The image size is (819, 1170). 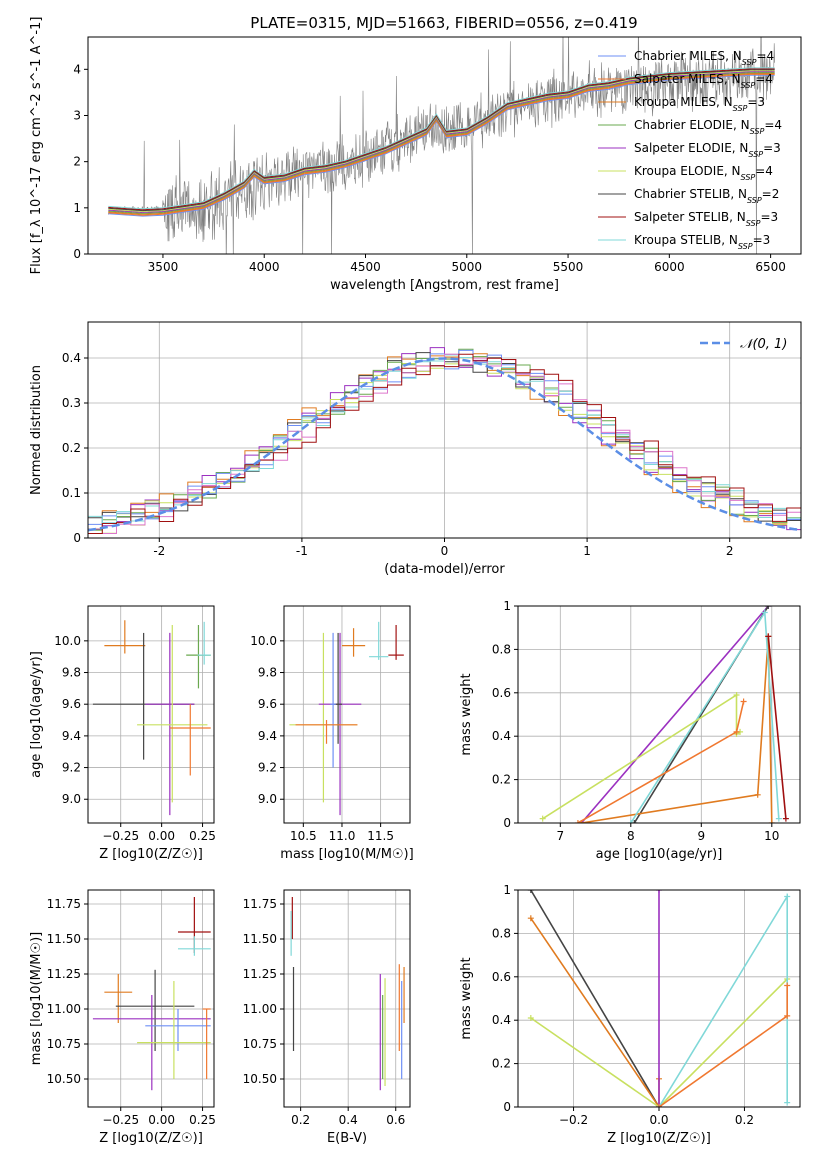 I want to click on legend-label: Kroupa STELIB, NSSP=3, so click(x=702, y=242).